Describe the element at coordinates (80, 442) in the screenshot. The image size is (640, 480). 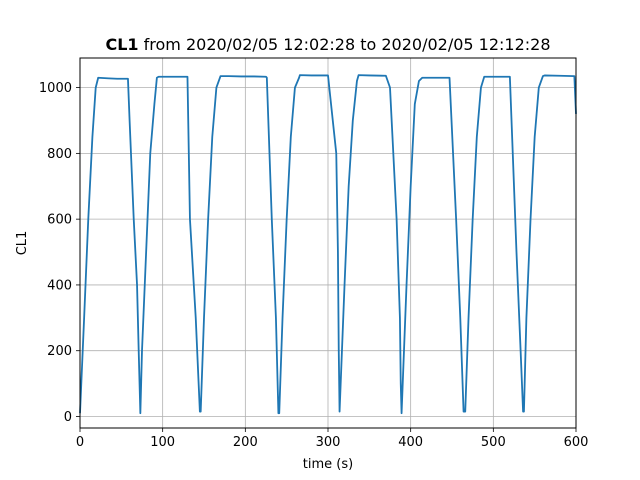
I see `x-tick-label: 0` at that location.